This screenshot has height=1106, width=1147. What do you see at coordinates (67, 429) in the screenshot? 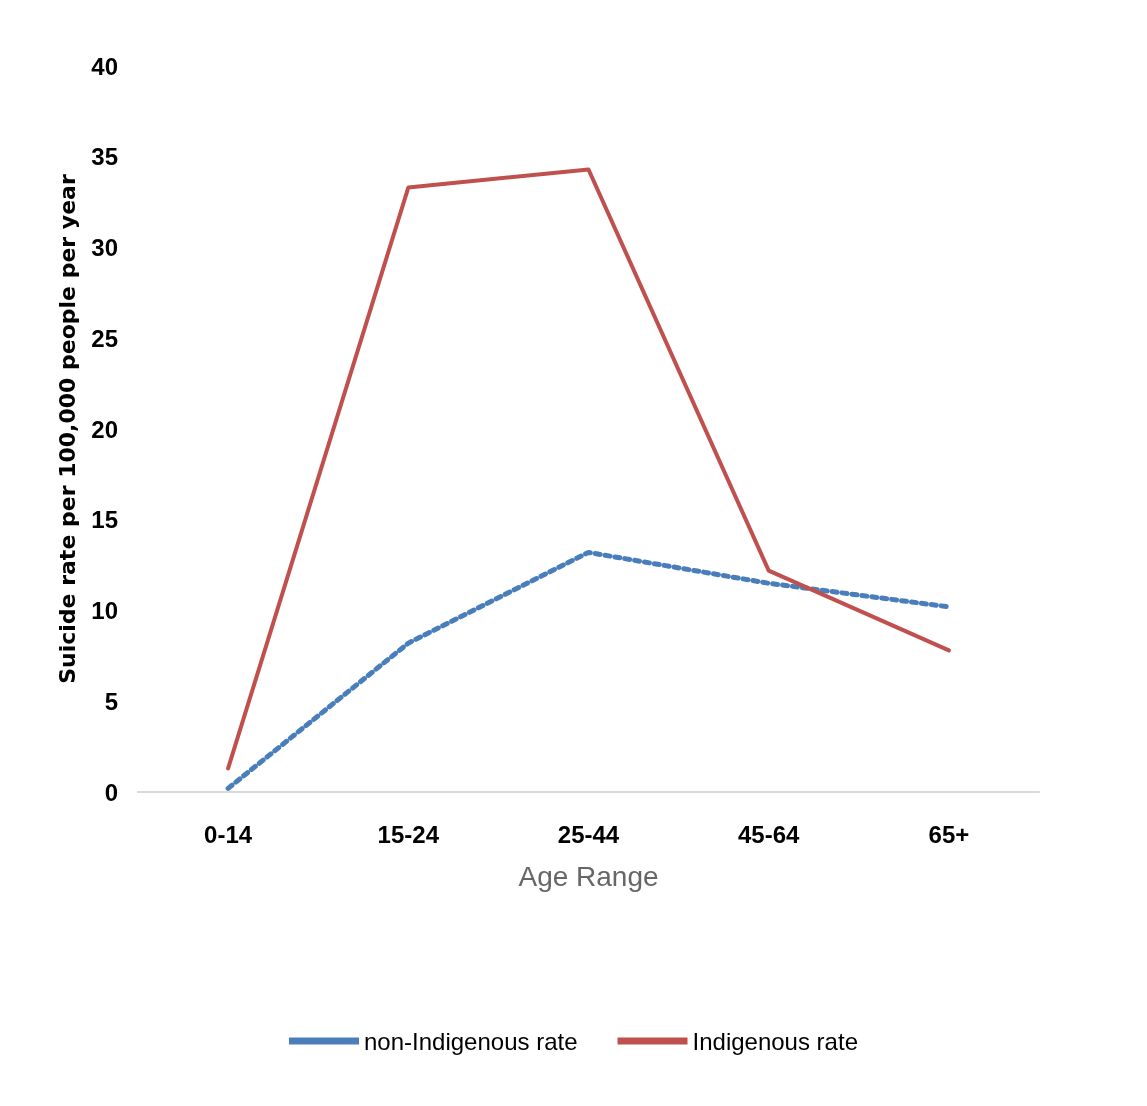
I see `y-axis-title: Suicide rate per 100,000 people per year` at bounding box center [67, 429].